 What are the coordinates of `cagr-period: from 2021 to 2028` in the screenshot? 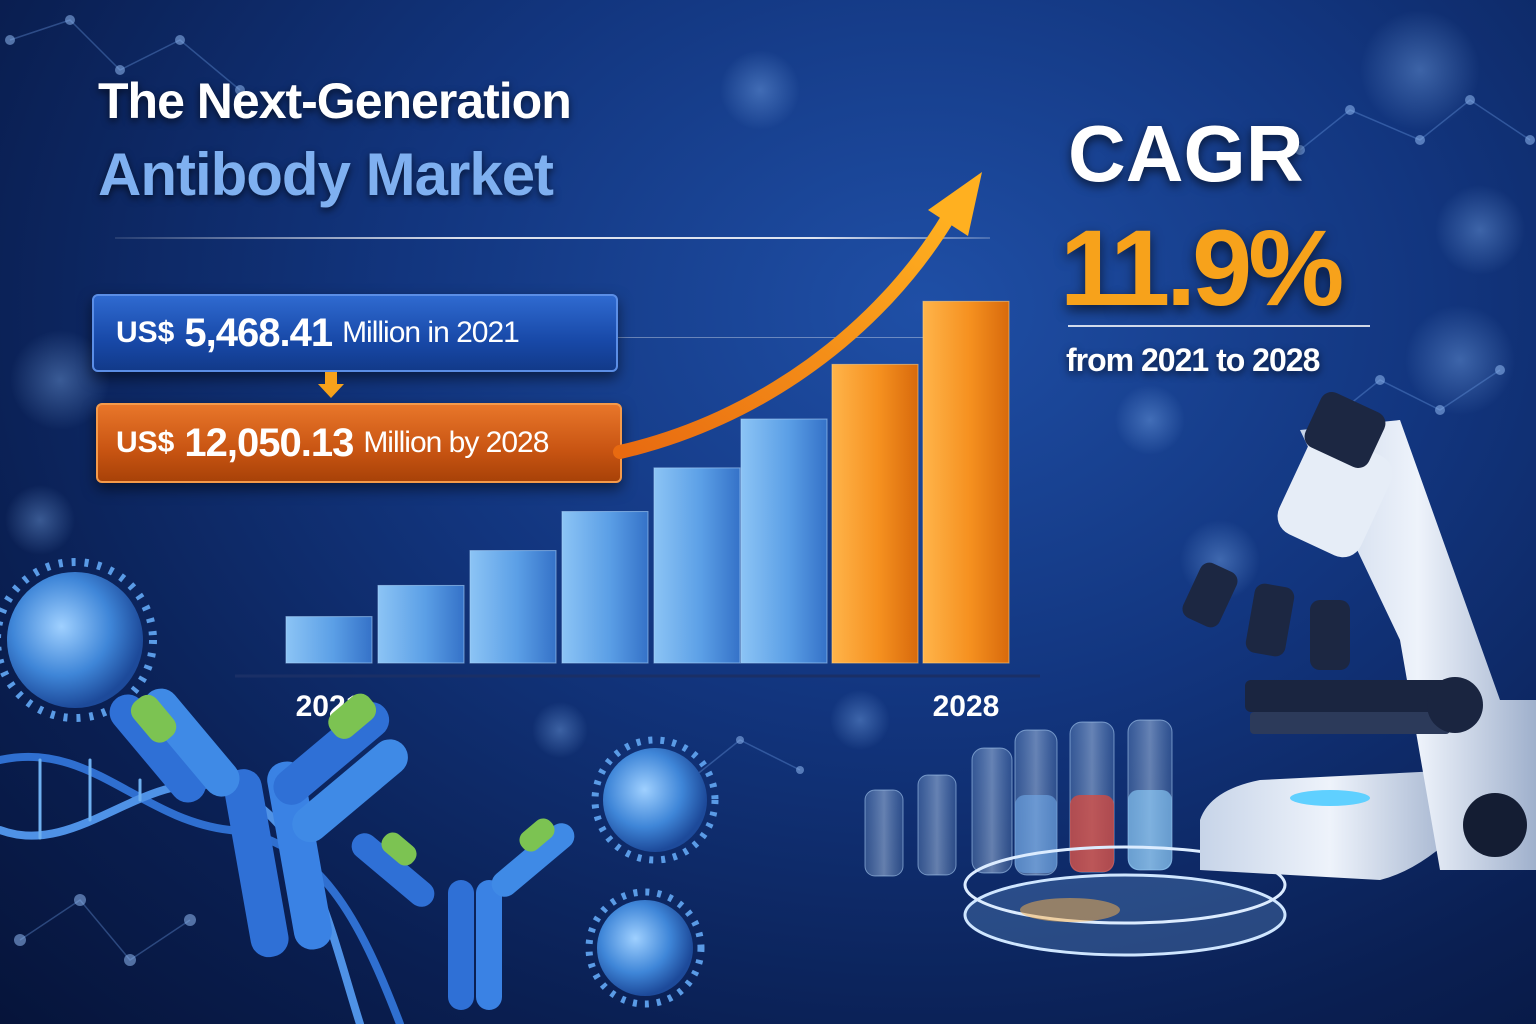 It's located at (1193, 360).